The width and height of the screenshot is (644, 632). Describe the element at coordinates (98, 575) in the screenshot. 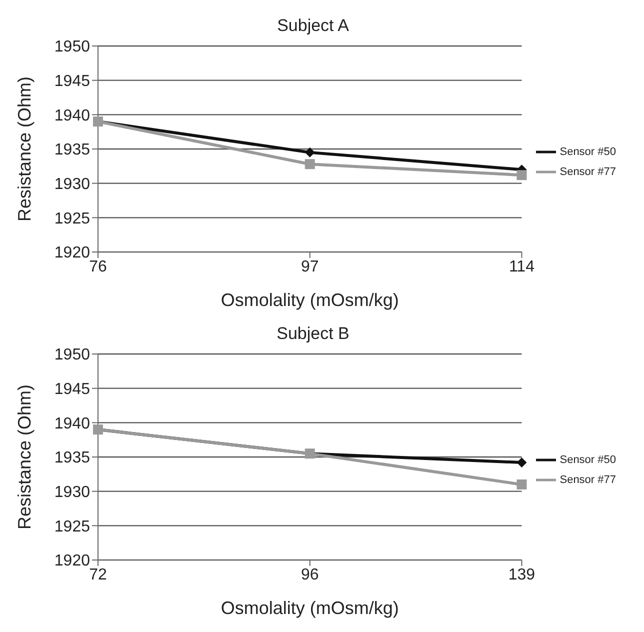

I see `x-tick-label: 72` at that location.